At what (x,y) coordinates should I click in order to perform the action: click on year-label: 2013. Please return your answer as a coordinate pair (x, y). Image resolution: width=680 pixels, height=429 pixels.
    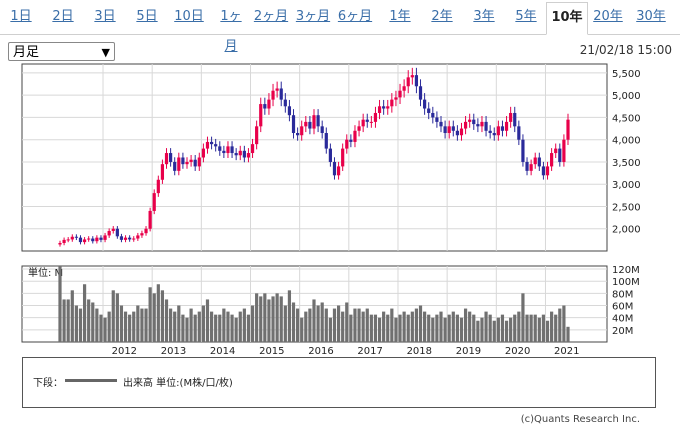
    Looking at the image, I should click on (173, 351).